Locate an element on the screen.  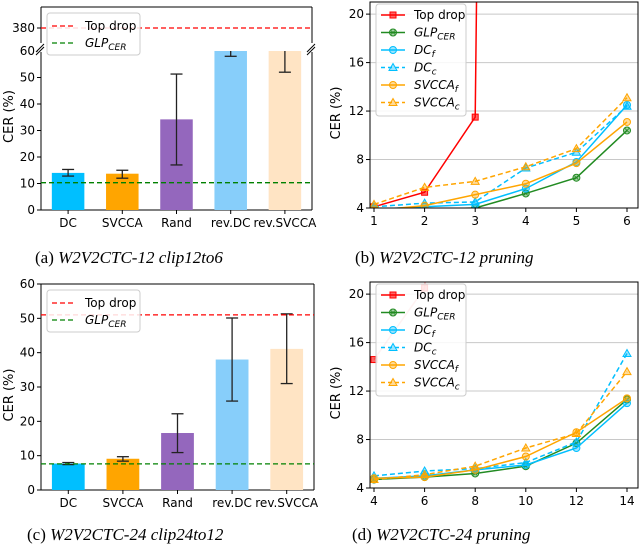
x-tick-label: SVCCA is located at coordinates (124, 503).